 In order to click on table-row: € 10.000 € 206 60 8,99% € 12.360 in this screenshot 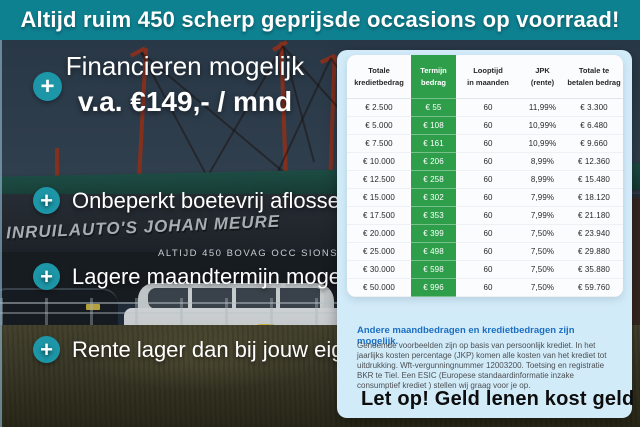, I will do `click(485, 162)`.